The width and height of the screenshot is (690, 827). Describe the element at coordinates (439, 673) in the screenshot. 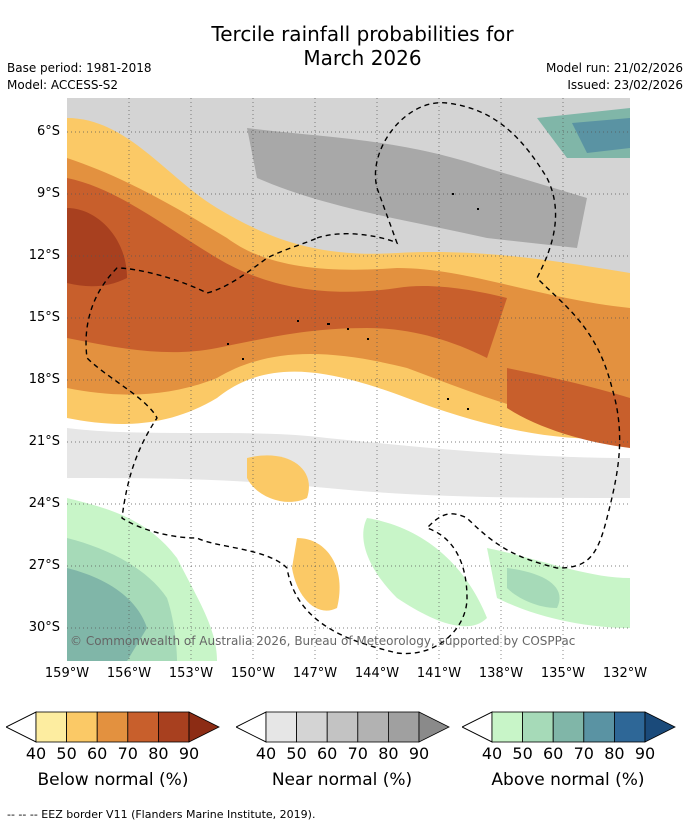

I see `lon-label-141w: 141°W` at that location.